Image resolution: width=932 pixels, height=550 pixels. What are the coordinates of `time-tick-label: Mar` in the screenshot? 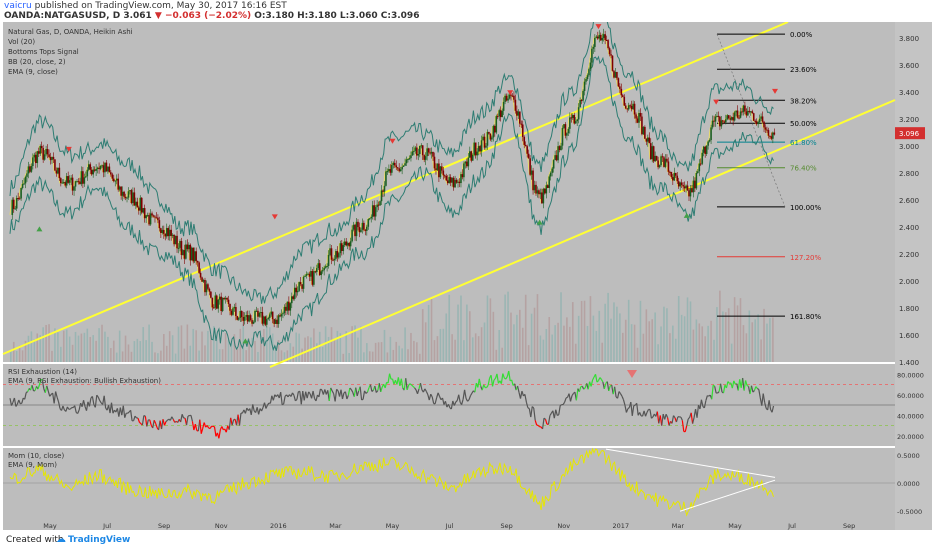 It's located at (335, 526).